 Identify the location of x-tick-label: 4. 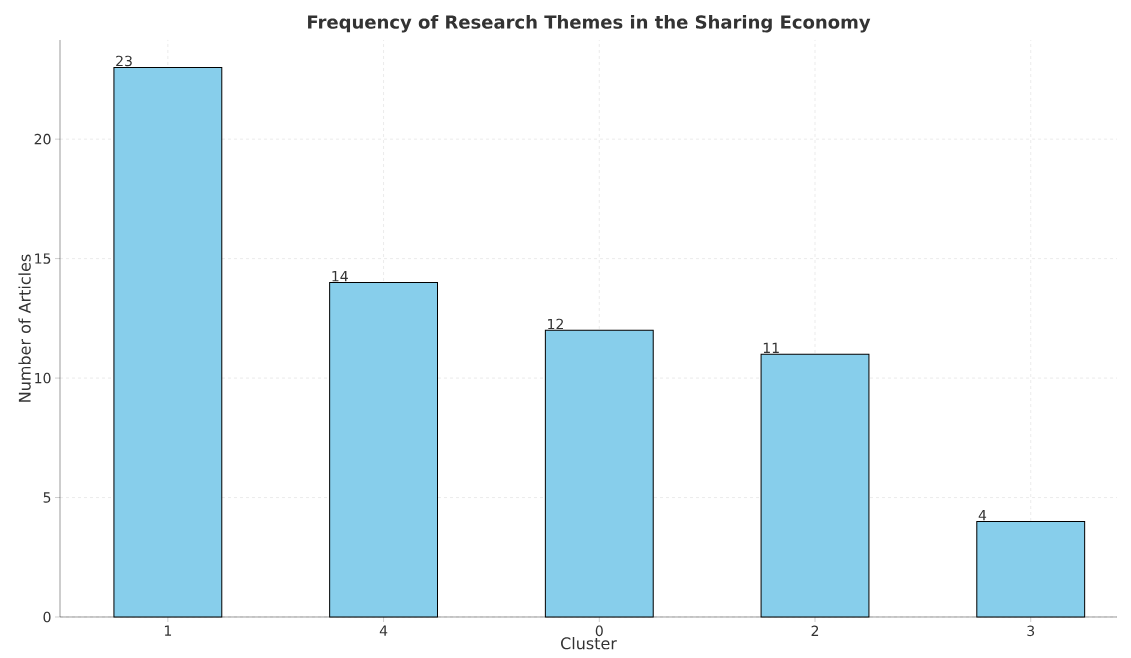
(383, 630).